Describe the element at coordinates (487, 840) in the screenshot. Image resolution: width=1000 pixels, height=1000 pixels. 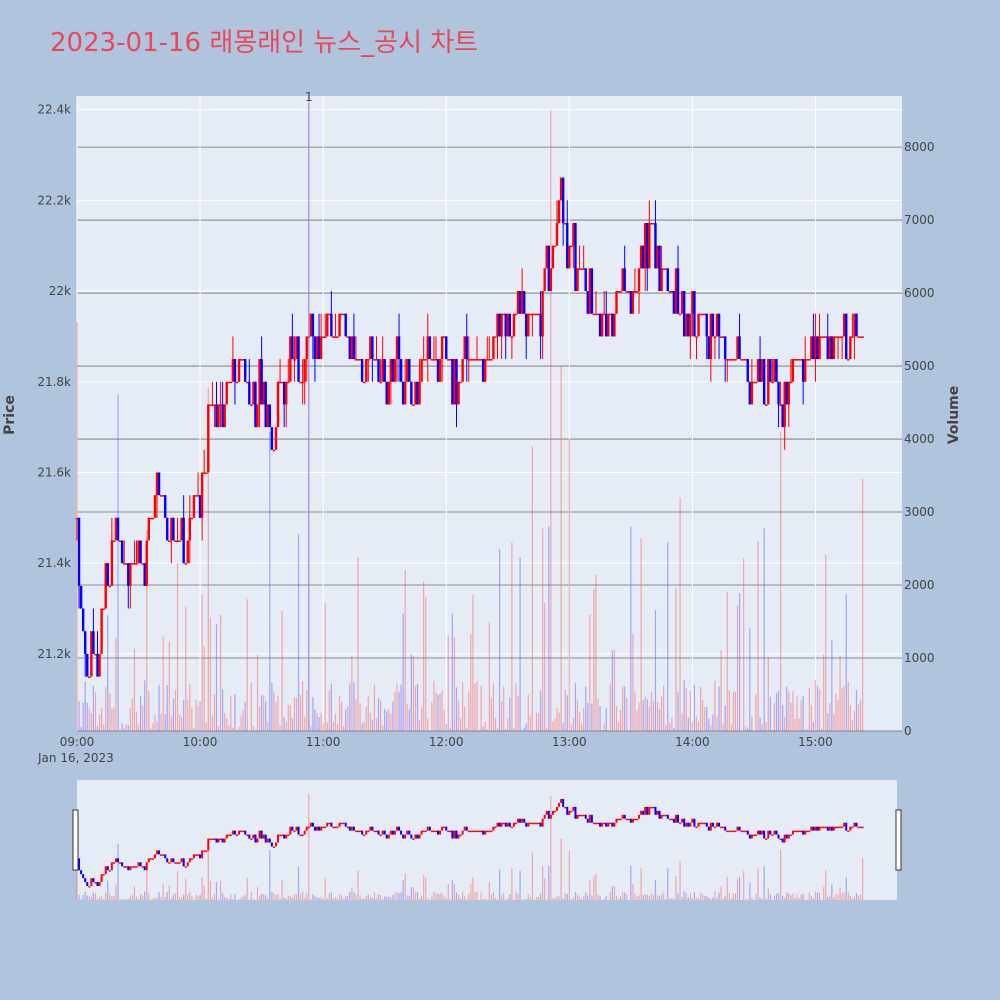
I see `range-slider` at that location.